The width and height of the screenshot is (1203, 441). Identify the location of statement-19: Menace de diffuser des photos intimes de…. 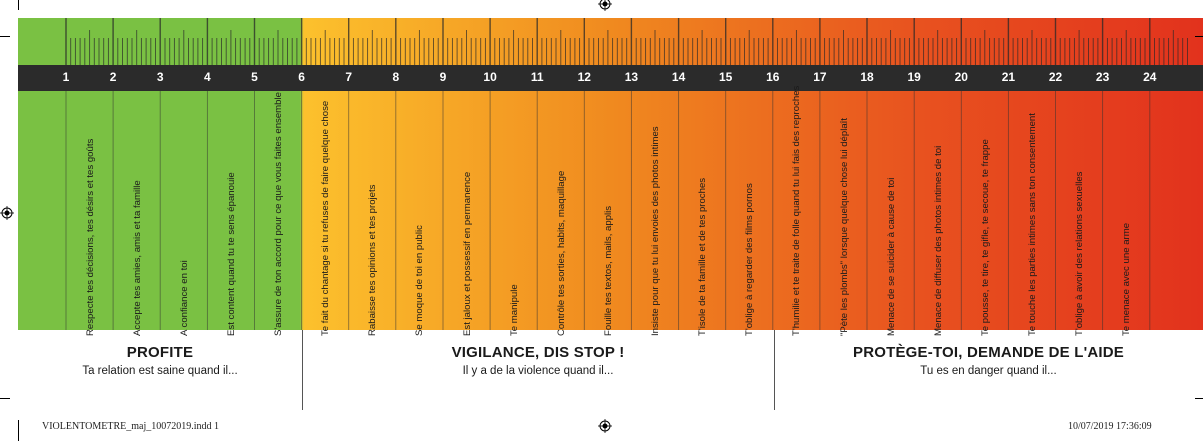
(938, 186).